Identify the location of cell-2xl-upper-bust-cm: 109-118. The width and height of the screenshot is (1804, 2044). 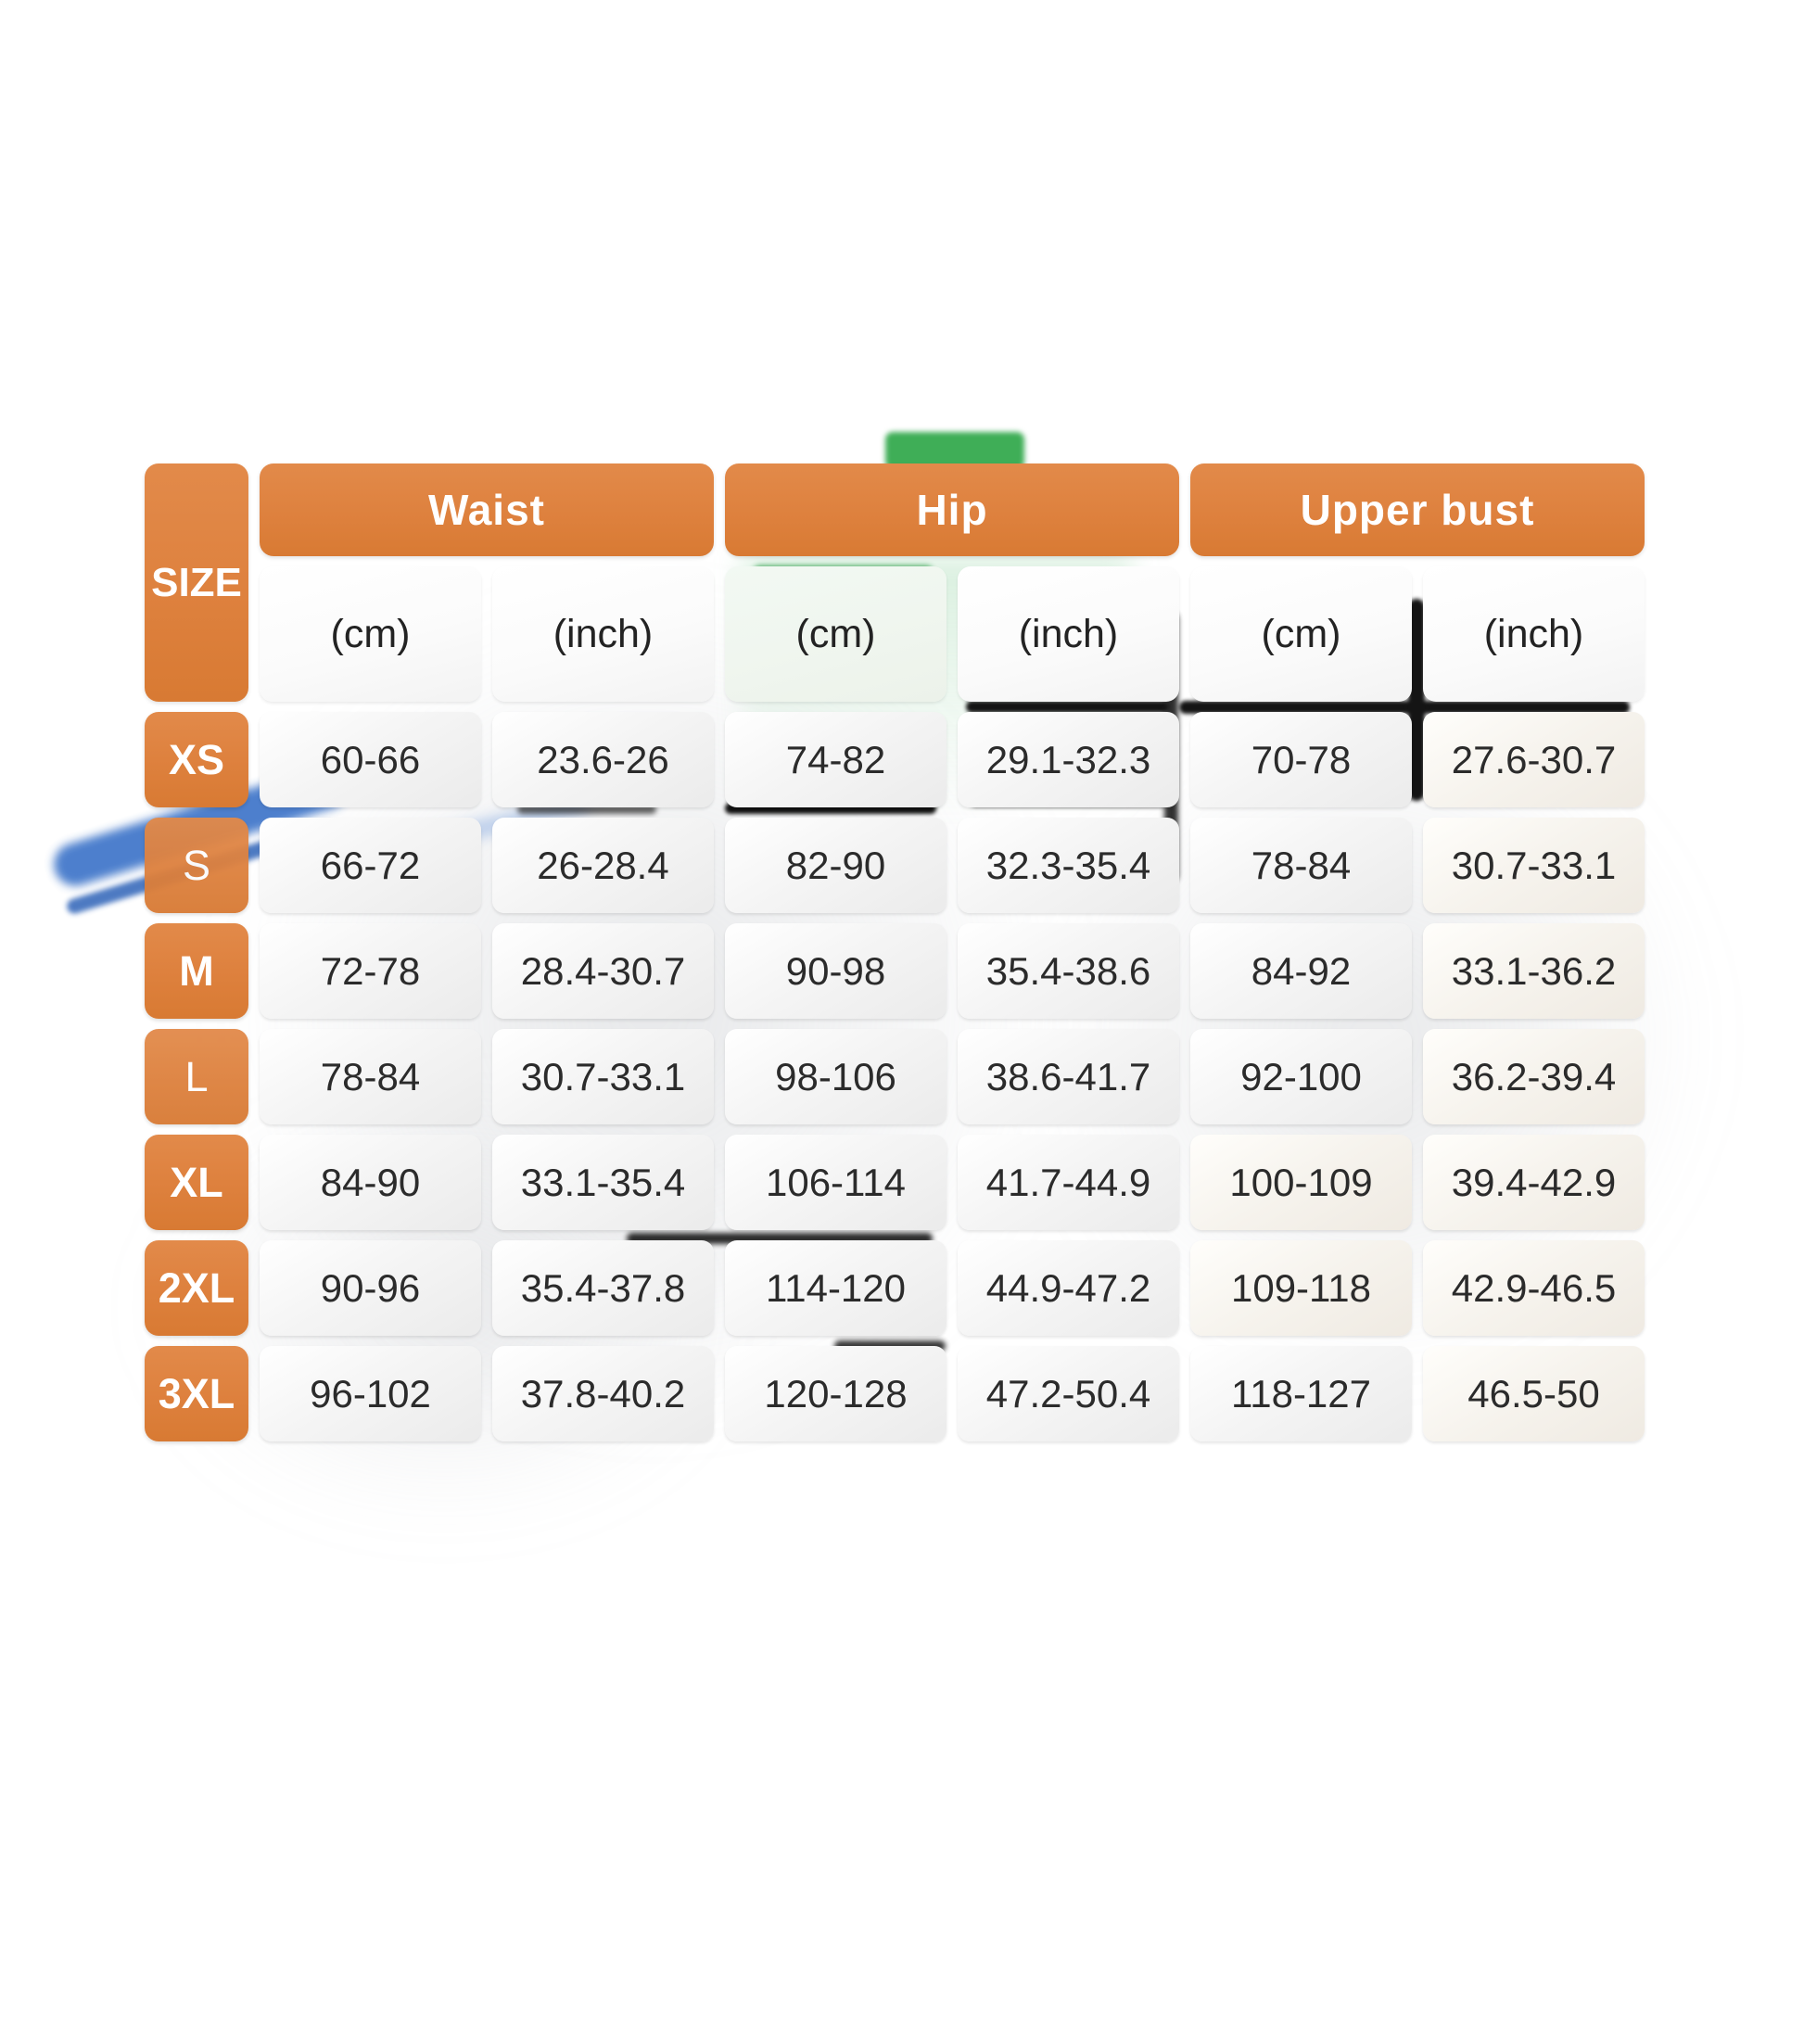
(1301, 1288).